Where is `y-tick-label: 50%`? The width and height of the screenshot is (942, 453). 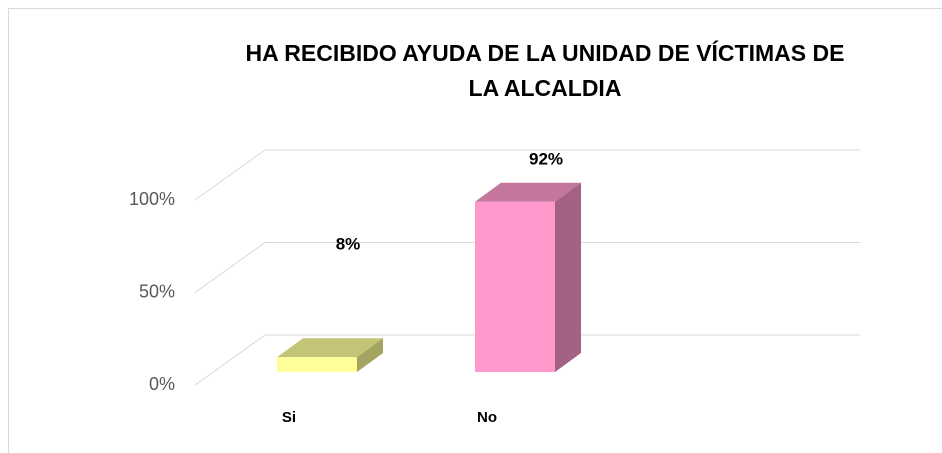
y-tick-label: 50% is located at coordinates (157, 291).